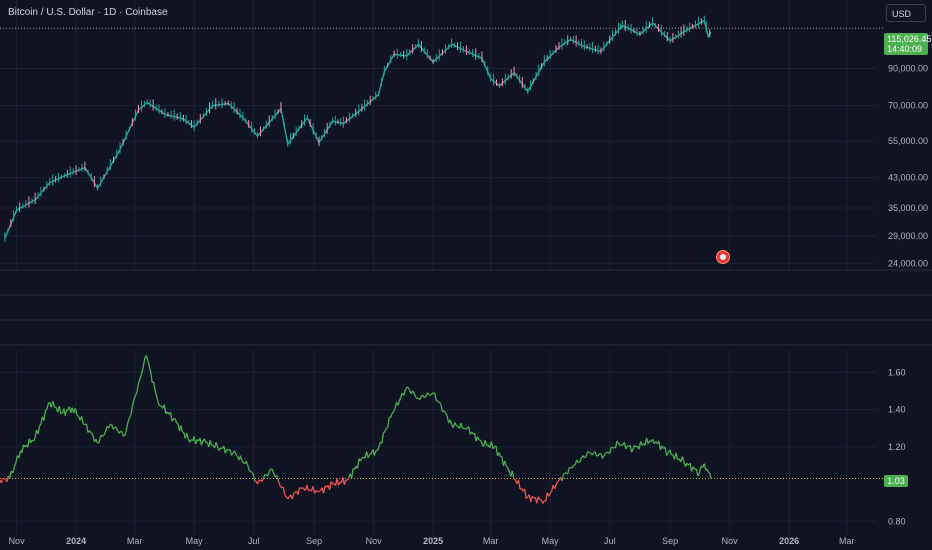 The image size is (932, 550). I want to click on last-price-value: 115,026.45, so click(909, 39).